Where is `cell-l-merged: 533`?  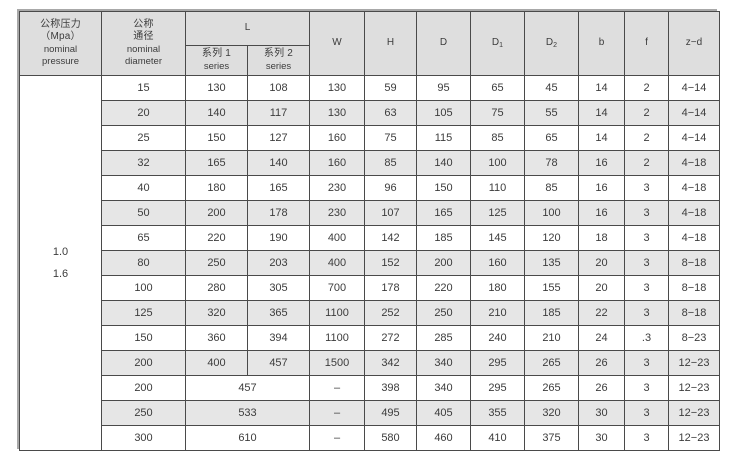
cell-l-merged: 533 is located at coordinates (247, 413).